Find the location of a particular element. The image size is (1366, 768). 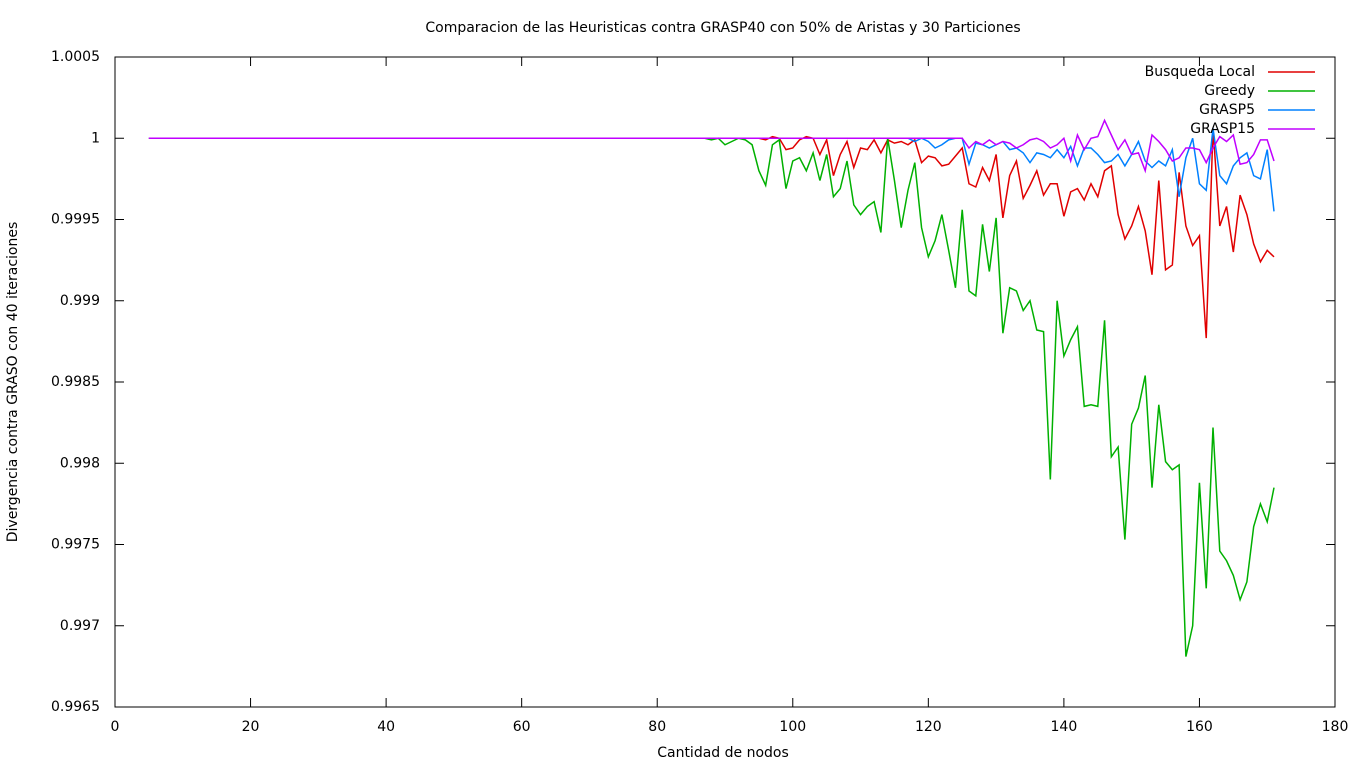

legend-label: GRASP5 is located at coordinates (1227, 110).